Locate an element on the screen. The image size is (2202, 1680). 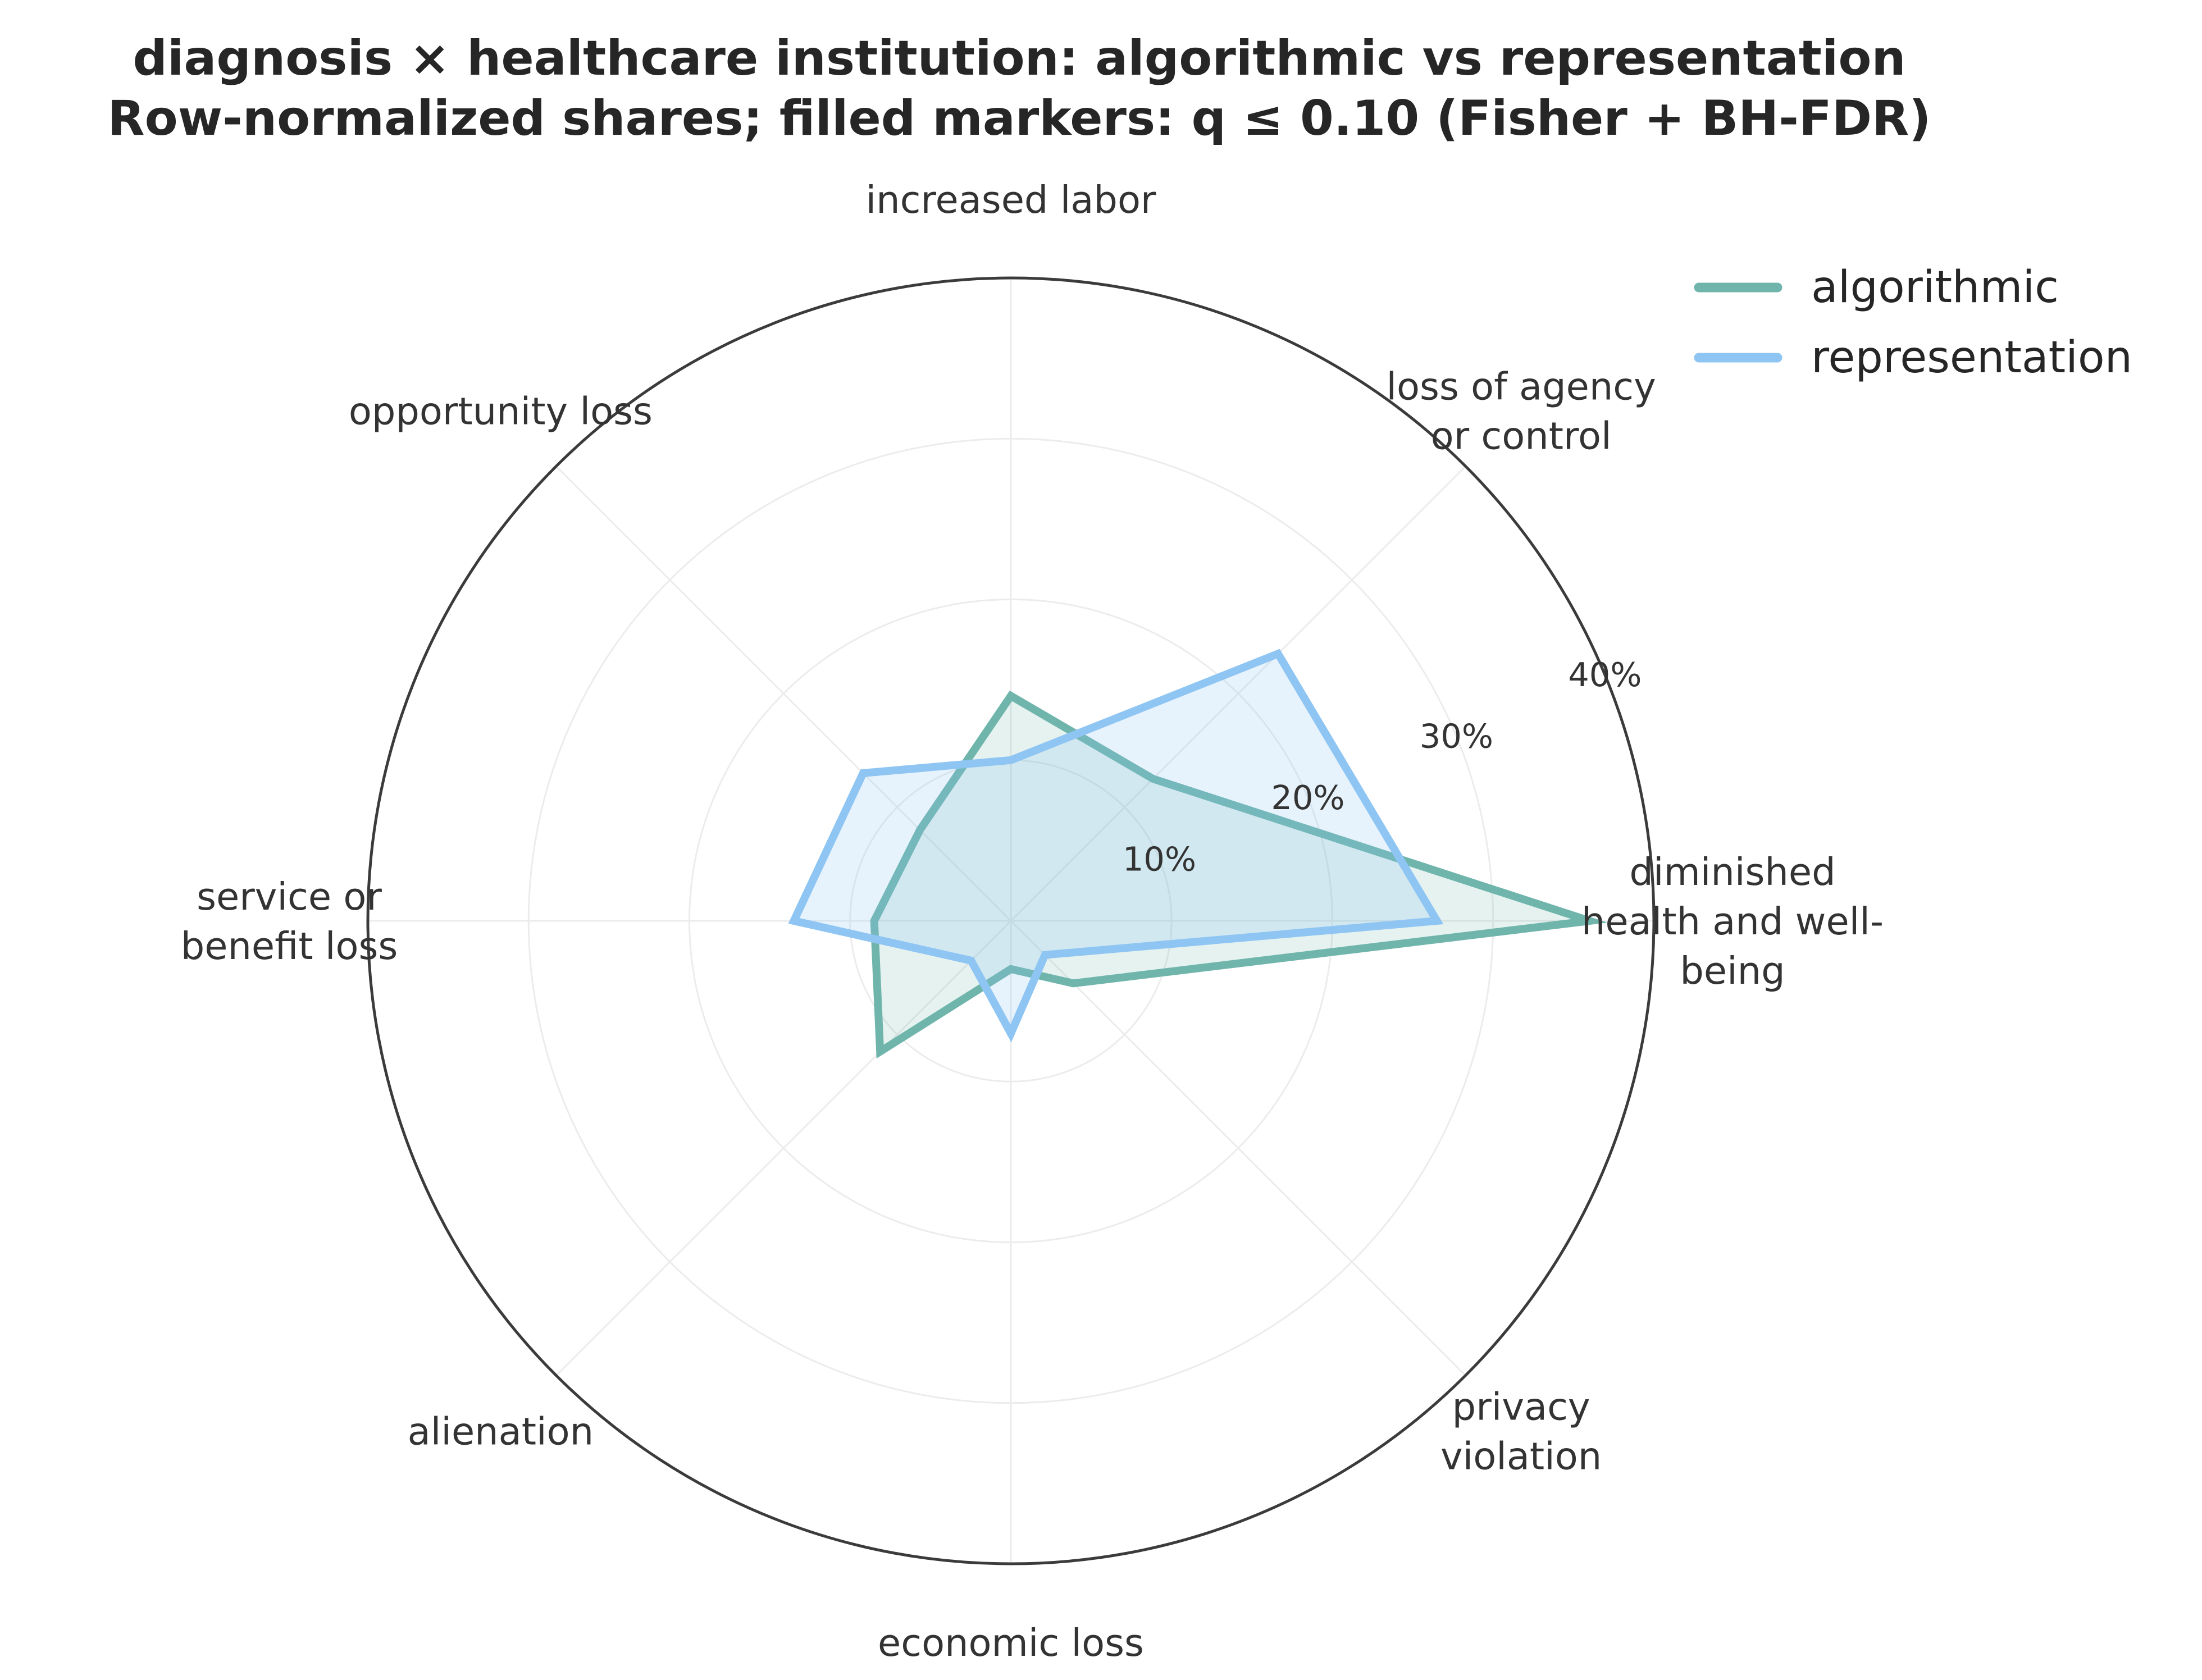
category-label: service or is located at coordinates (289, 897).